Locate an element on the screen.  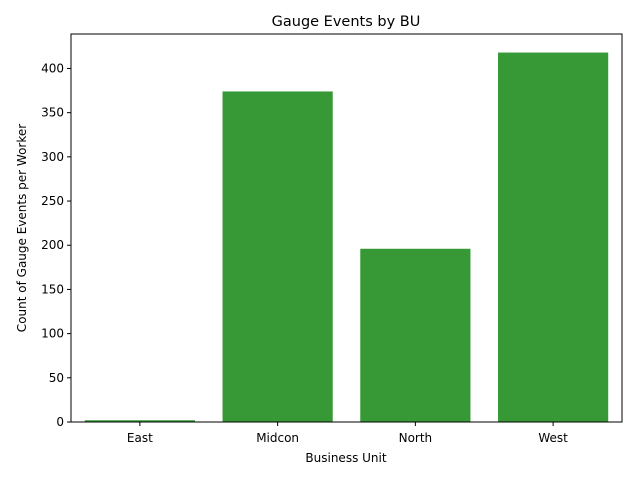
y-tick-label-350: 350 is located at coordinates (52, 113).